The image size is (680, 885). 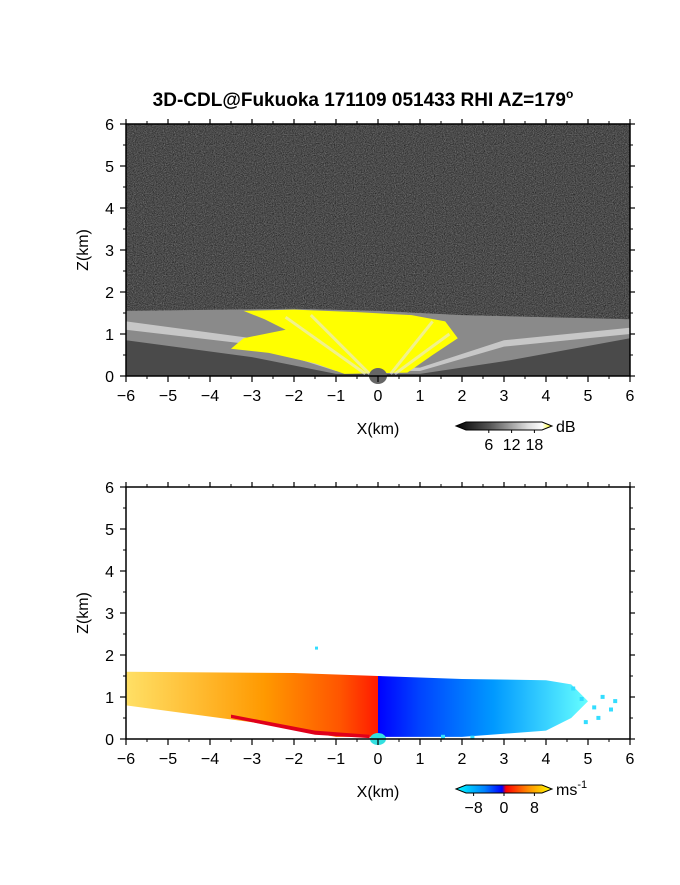 I want to click on velocity-colorbar-unit: ms-1, so click(x=571, y=789).